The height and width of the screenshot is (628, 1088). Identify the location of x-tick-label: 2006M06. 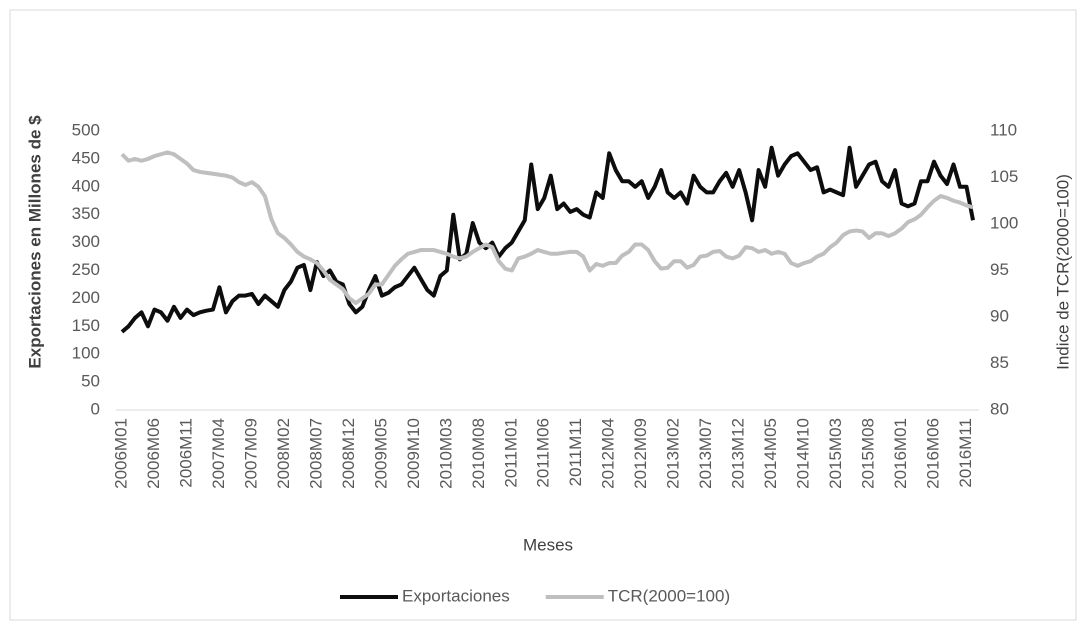
(153, 453).